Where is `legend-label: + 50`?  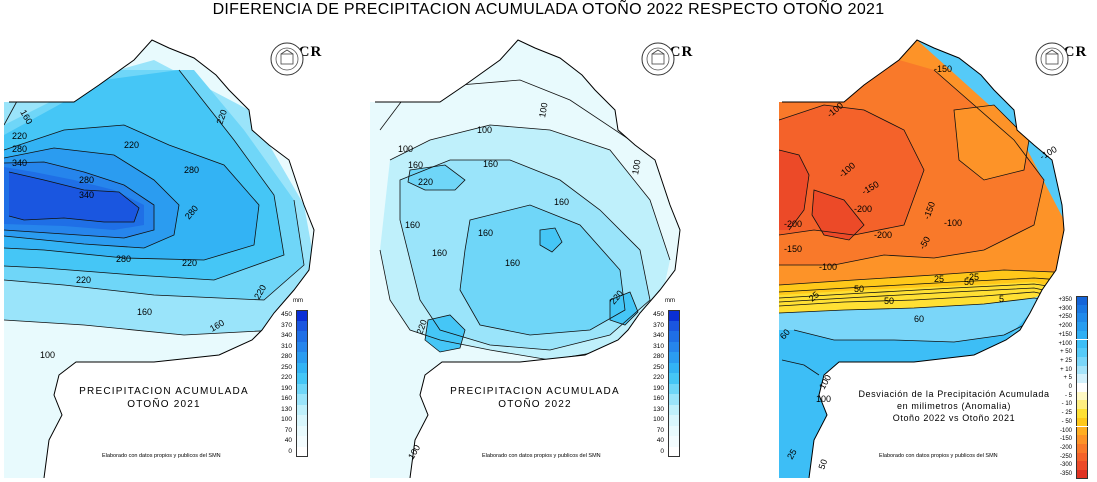
legend-label: + 50 is located at coordinates (1066, 352).